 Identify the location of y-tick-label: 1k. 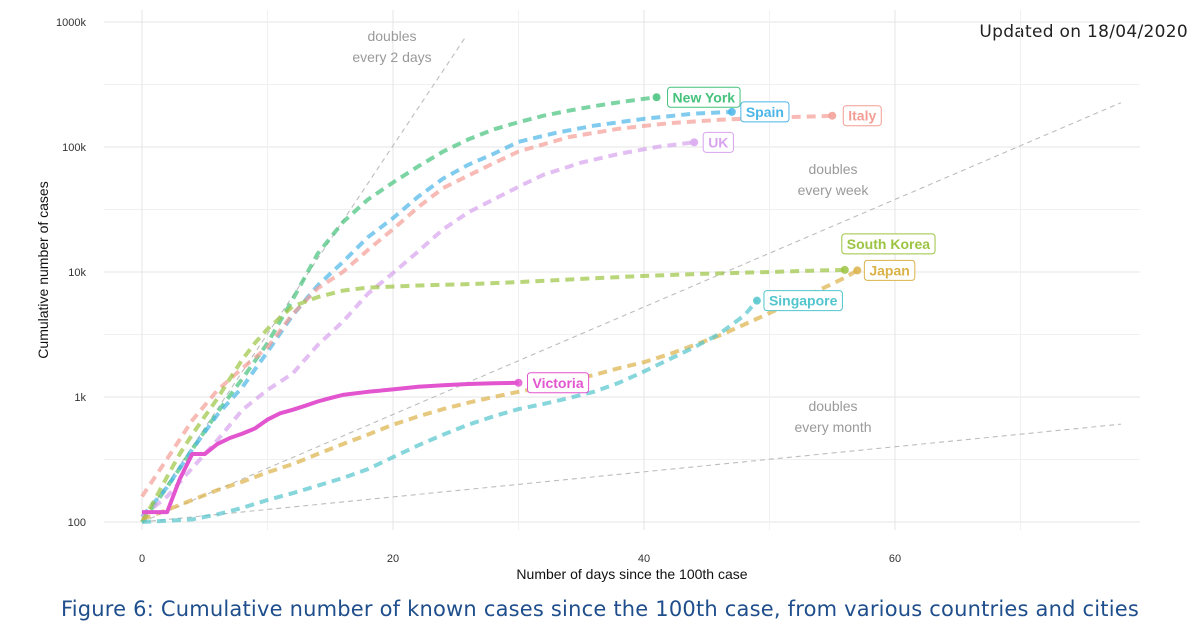
(80, 398).